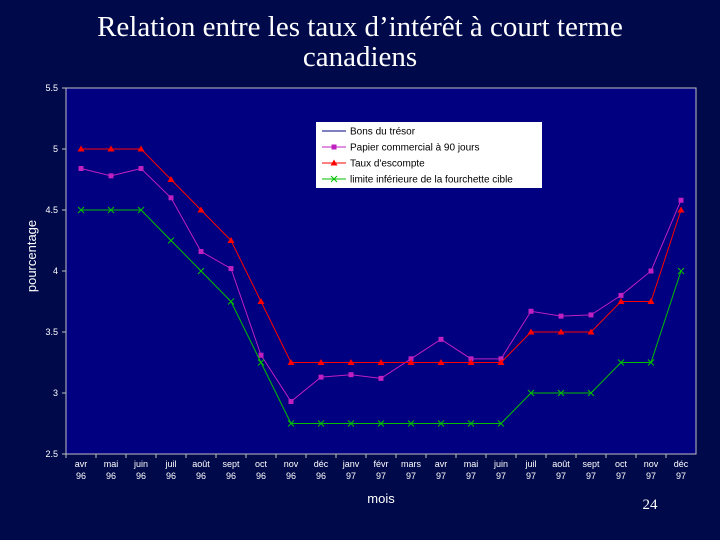 This screenshot has width=720, height=540. I want to click on y-axis: 2.5 3 3.5 4 4.5 5 5.5, so click(55, 271).